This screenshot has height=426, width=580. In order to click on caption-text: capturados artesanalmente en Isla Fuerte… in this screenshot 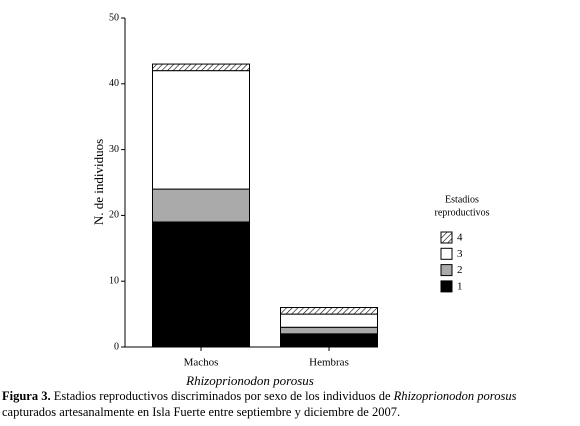, I will do `click(201, 412)`.